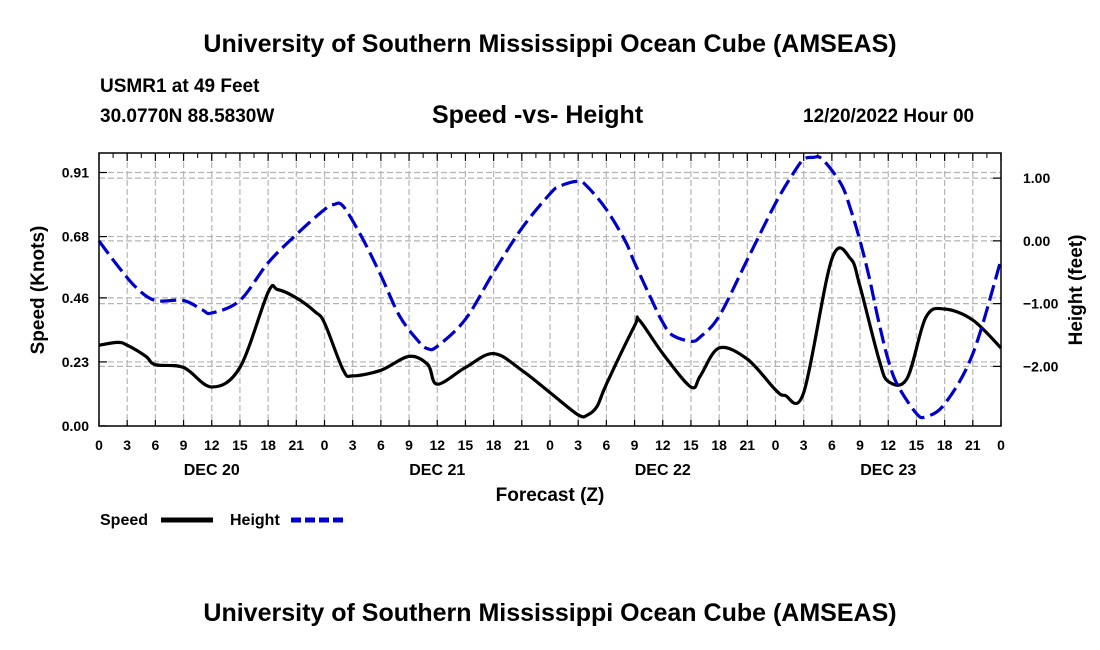 Image resolution: width=1100 pixels, height=650 pixels. What do you see at coordinates (1041, 366) in the screenshot?
I see `y2-tick-label: −2.00` at bounding box center [1041, 366].